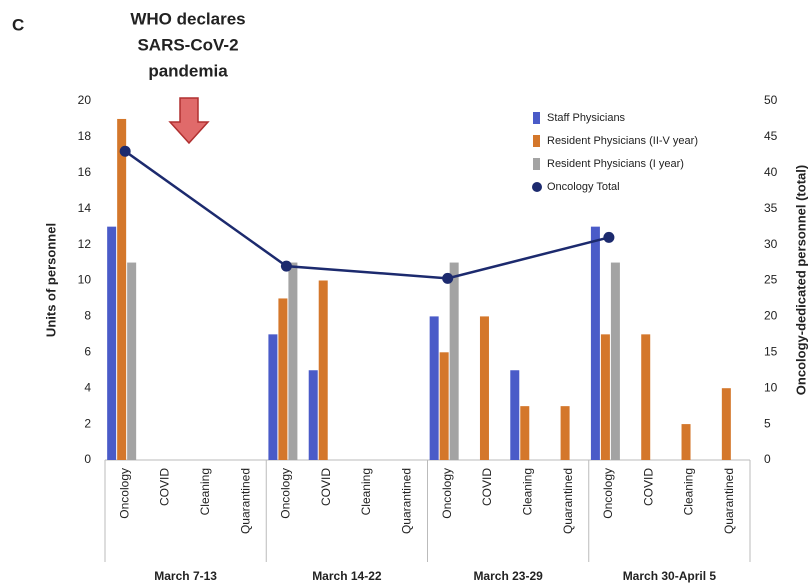  I want to click on annotation-arrow, so click(189, 121).